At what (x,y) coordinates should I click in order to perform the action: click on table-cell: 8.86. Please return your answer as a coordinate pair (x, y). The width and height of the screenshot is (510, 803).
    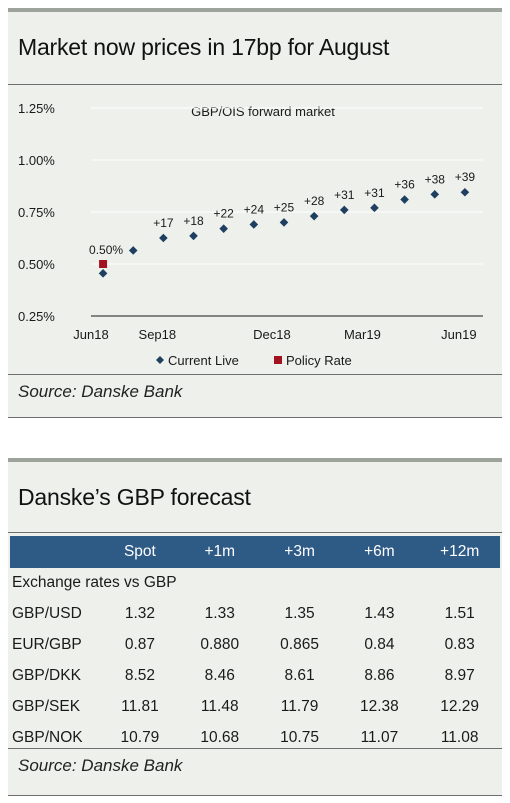
    Looking at the image, I should click on (379, 675).